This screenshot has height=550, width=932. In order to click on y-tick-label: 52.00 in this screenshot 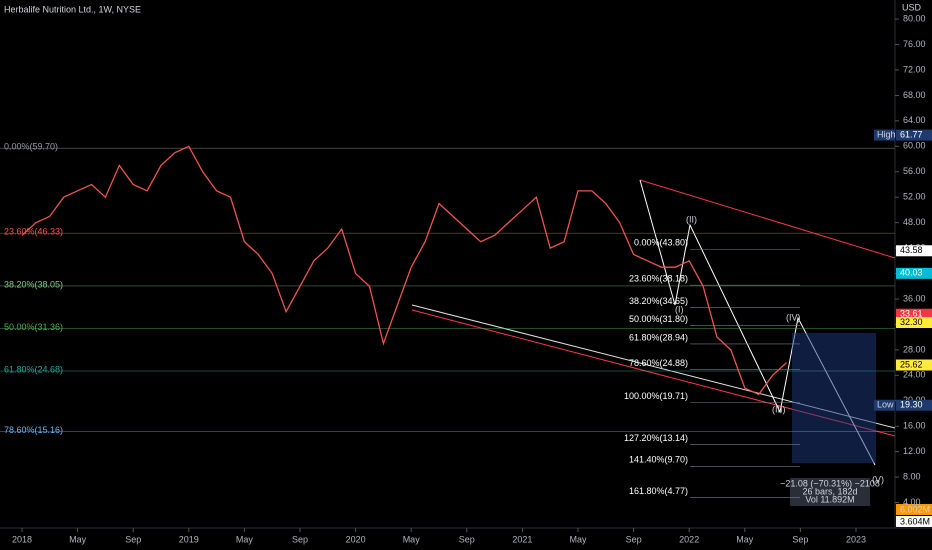, I will do `click(914, 197)`.